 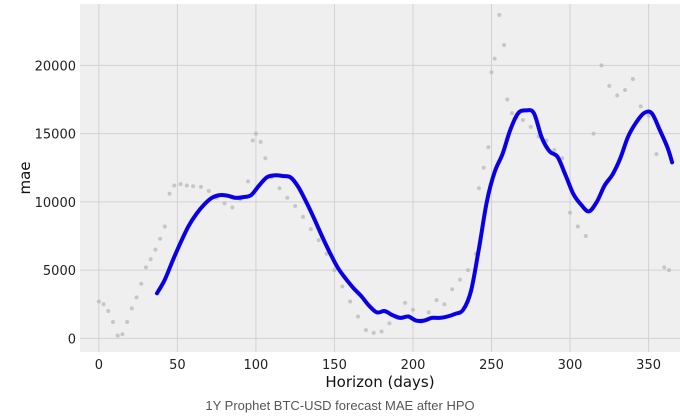 What do you see at coordinates (378, 365) in the screenshot?
I see `x-tick-labels: 0 50 100 150 200 250 300 350` at bounding box center [378, 365].